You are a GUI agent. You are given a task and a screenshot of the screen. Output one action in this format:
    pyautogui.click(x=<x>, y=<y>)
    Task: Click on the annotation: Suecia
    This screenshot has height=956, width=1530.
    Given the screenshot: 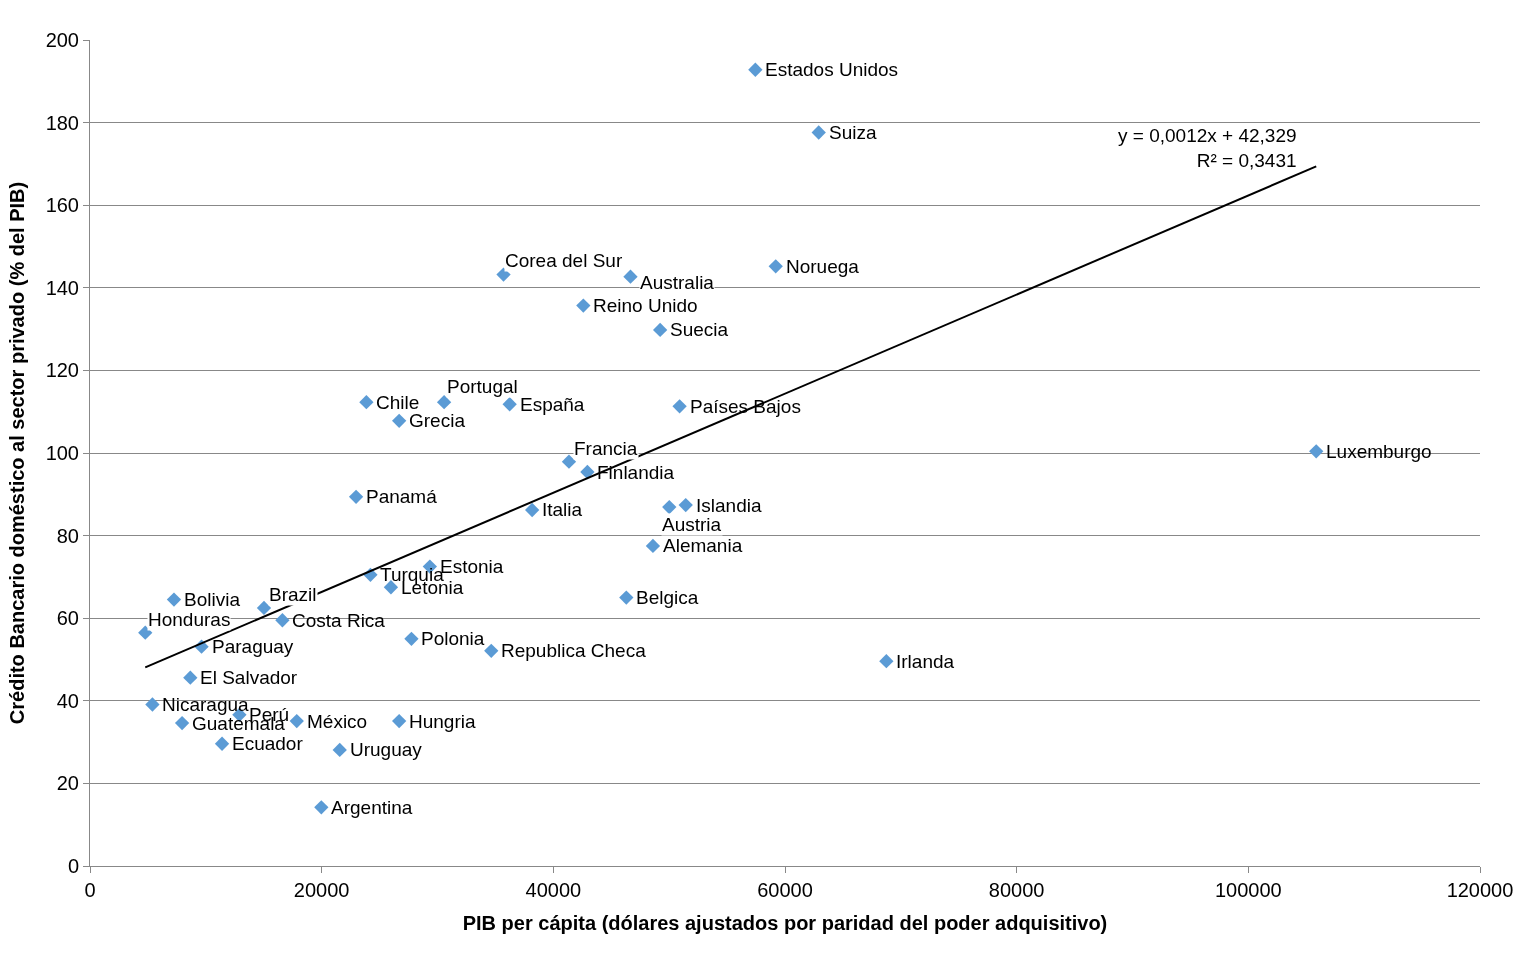 What is the action you would take?
    pyautogui.click(x=699, y=329)
    